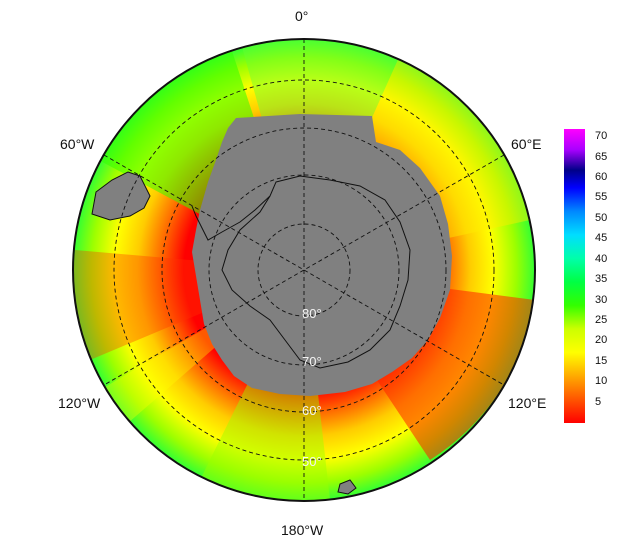 This screenshot has height=552, width=625. What do you see at coordinates (231, 218) in the screenshot?
I see `antarctic-peninsula-outline` at bounding box center [231, 218].